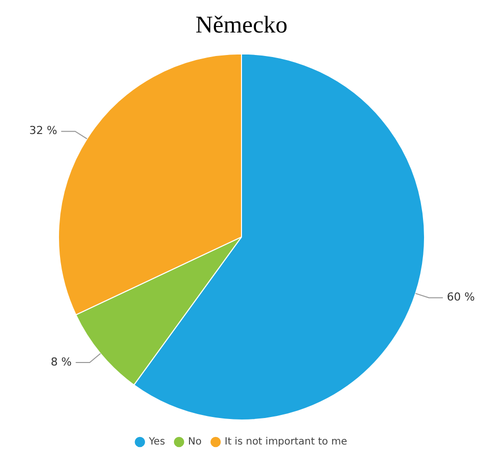 This screenshot has height=475, width=483. Describe the element at coordinates (286, 442) in the screenshot. I see `legend-label: It is not important to me` at that location.